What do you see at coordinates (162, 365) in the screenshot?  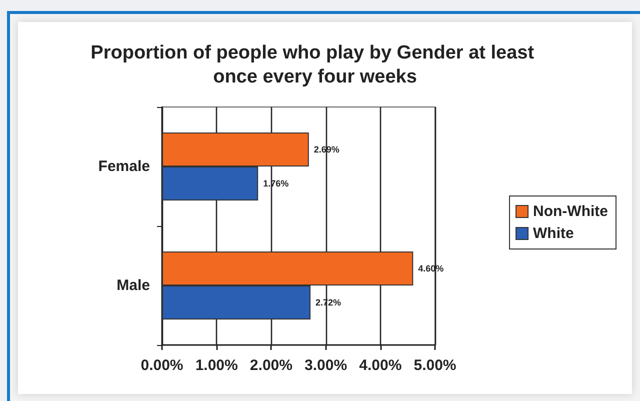 I see `x-tick-label: 0.00%` at bounding box center [162, 365].